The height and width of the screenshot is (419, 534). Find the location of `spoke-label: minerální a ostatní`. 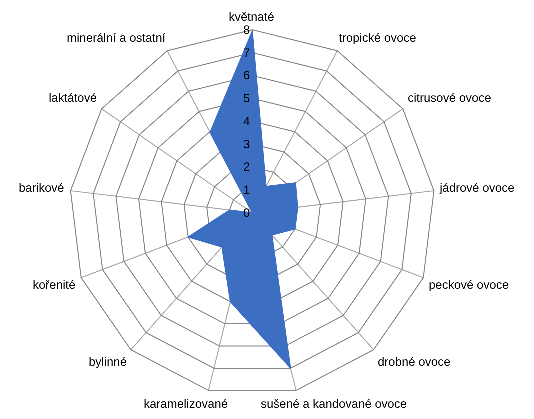

spoke-label: minerální a ostatní is located at coordinates (116, 38).